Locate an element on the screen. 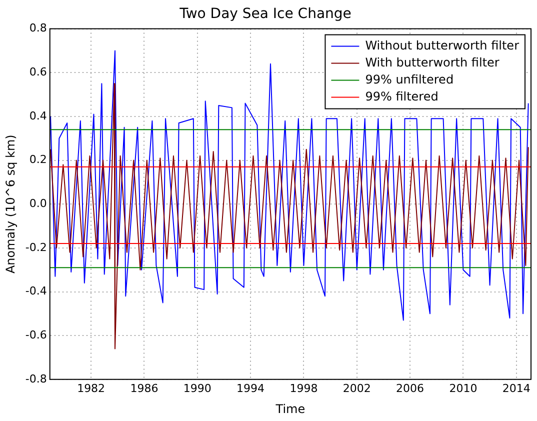 Image resolution: width=537 pixels, height=421 pixels. x-tick-label: 2002 is located at coordinates (356, 388).